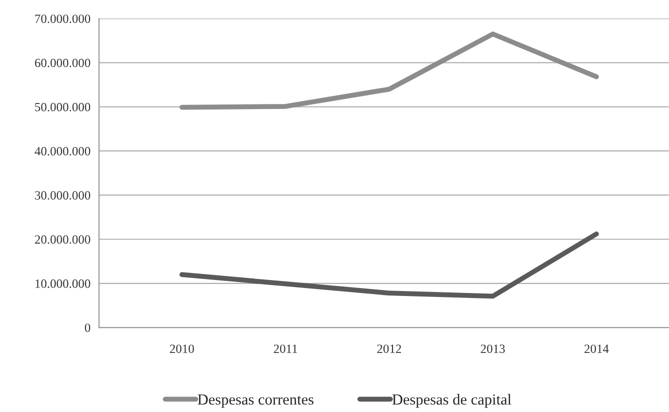 Image resolution: width=669 pixels, height=412 pixels. Describe the element at coordinates (62, 63) in the screenshot. I see `y-tick-label: 60.000.000` at that location.